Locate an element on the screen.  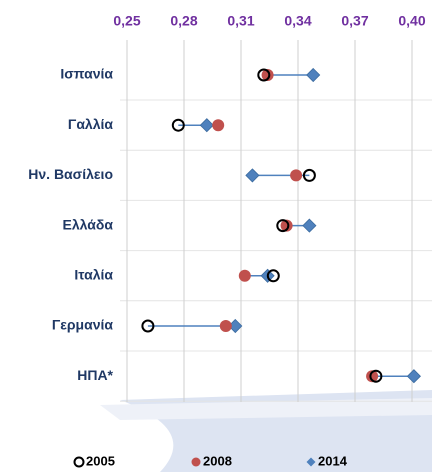
category-label: ΗΠΑ* is located at coordinates (95, 375).